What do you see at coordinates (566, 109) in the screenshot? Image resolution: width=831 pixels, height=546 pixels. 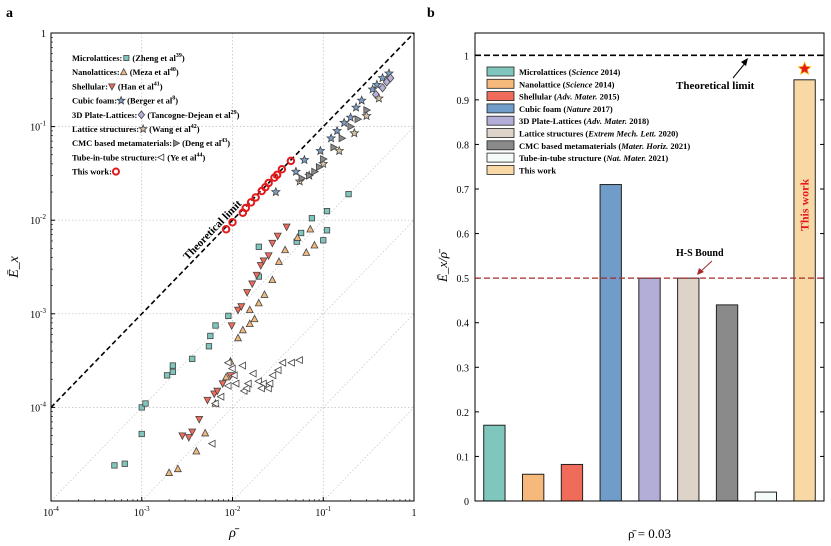 I see `b-legend-entry: Cubic foam (Nature 2017)` at bounding box center [566, 109].